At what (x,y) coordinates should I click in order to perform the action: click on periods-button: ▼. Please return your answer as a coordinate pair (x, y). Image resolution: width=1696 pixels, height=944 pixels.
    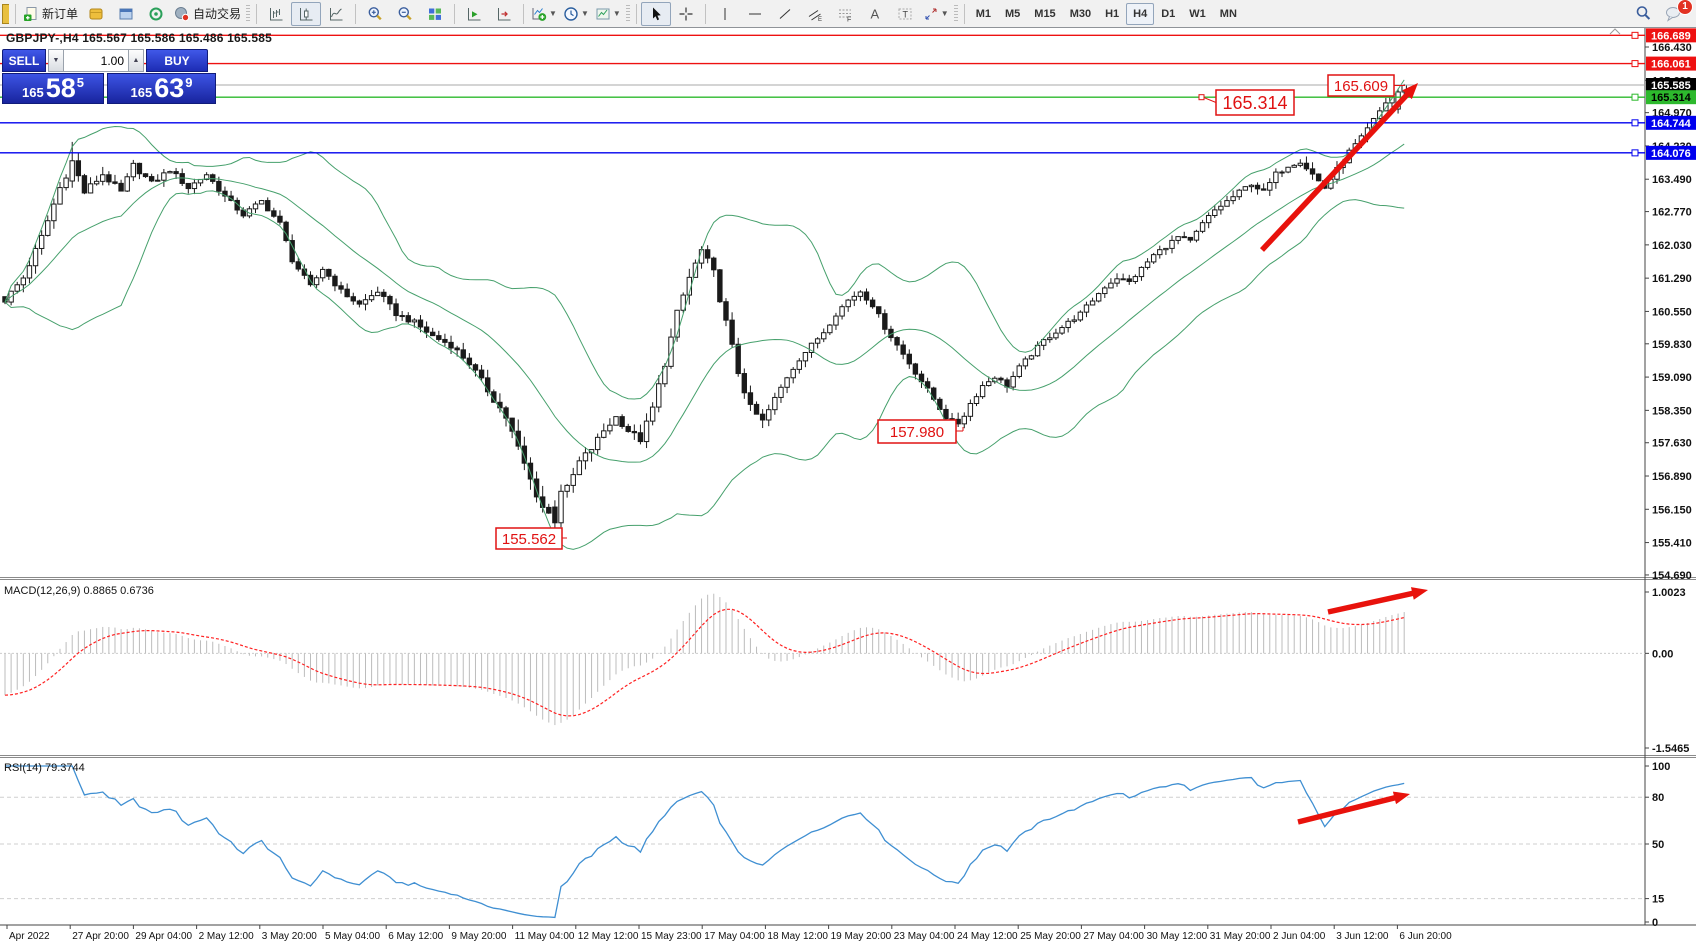
    Looking at the image, I should click on (576, 14).